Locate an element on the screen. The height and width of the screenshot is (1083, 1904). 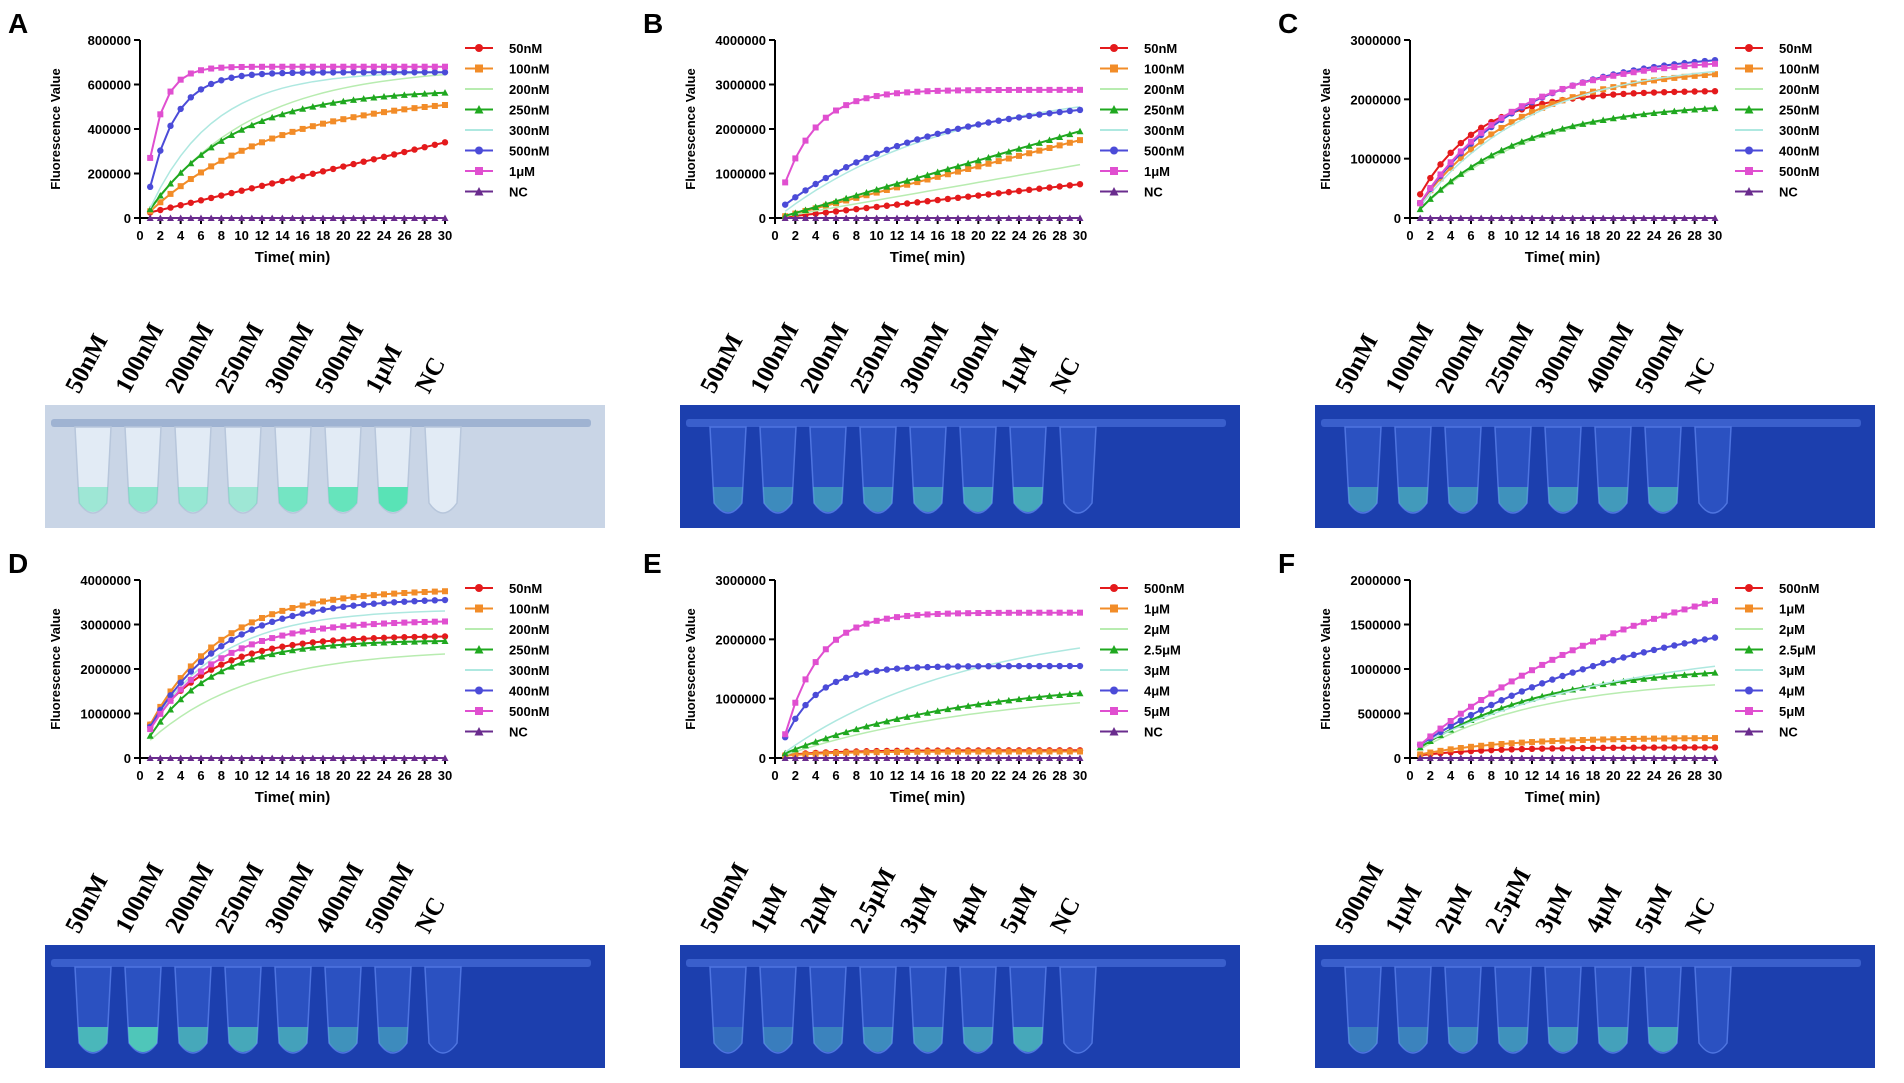
panel-letter: C is located at coordinates (1288, 23).